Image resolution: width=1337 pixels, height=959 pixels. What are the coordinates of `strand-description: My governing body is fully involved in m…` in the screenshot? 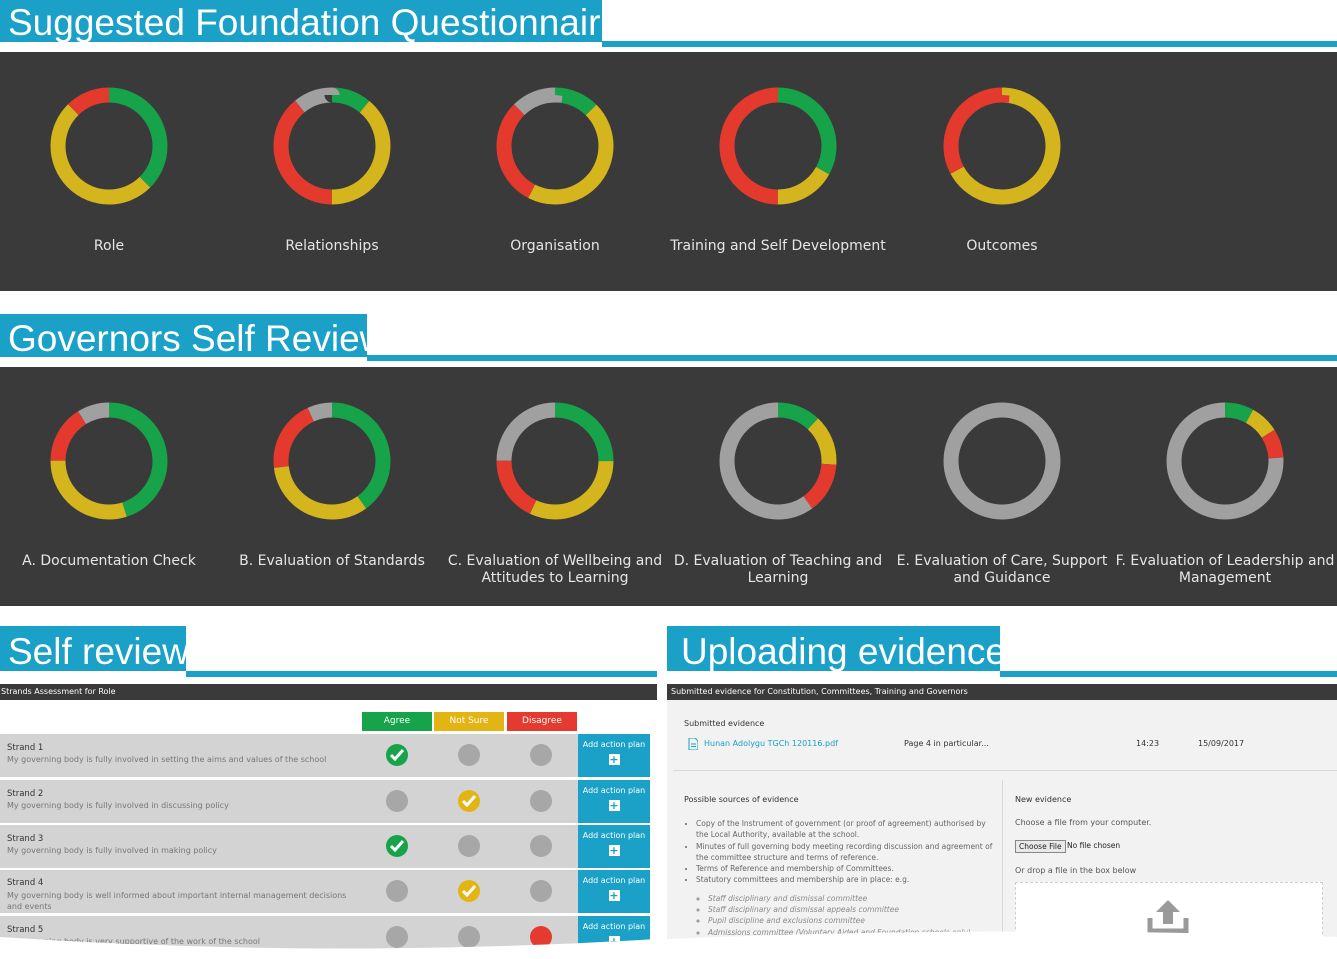 It's located at (112, 850).